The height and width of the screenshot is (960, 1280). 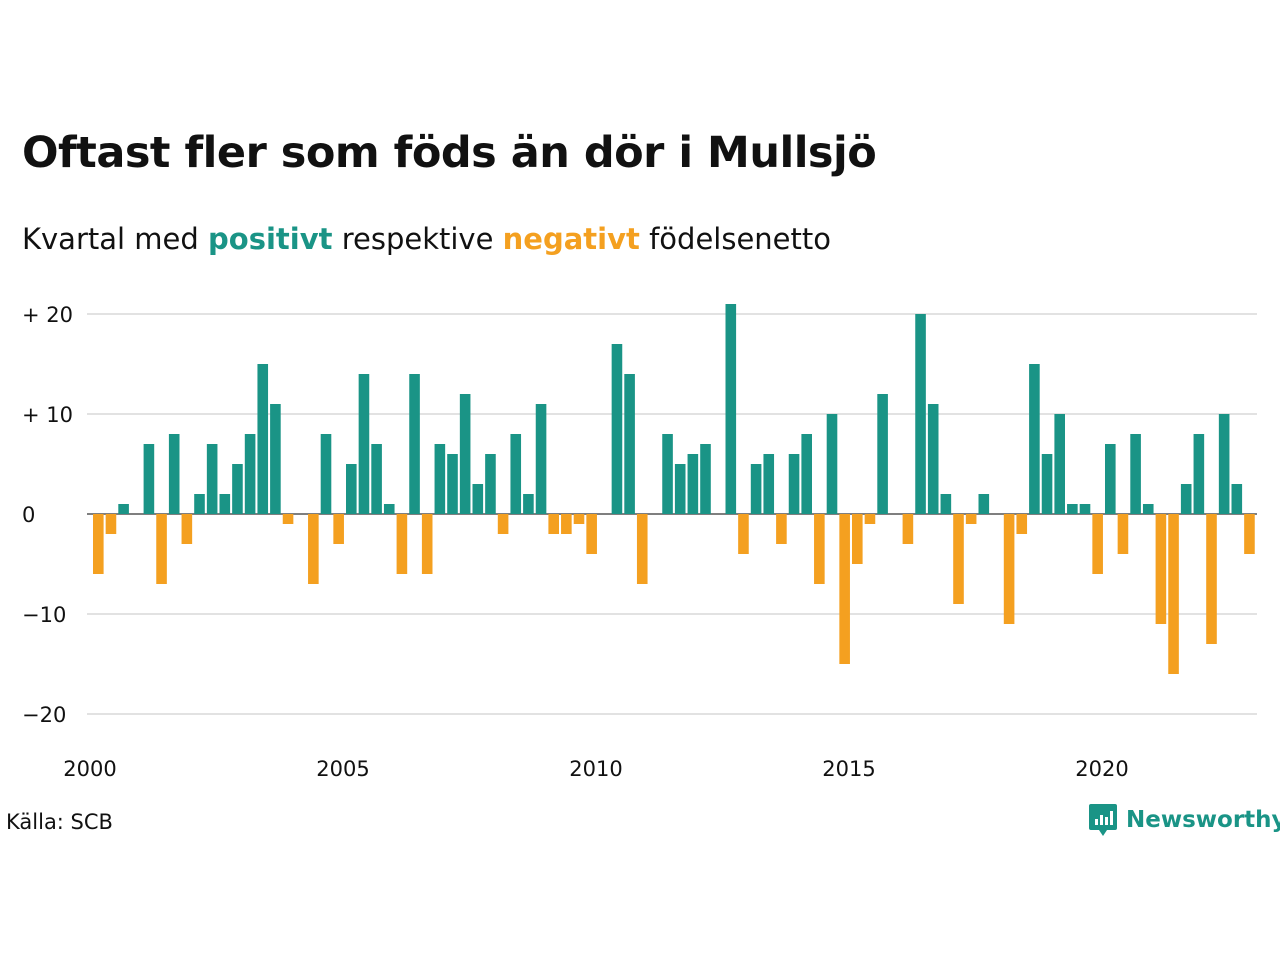 I want to click on subtitle-prefix: Kvartal med, so click(x=110, y=239).